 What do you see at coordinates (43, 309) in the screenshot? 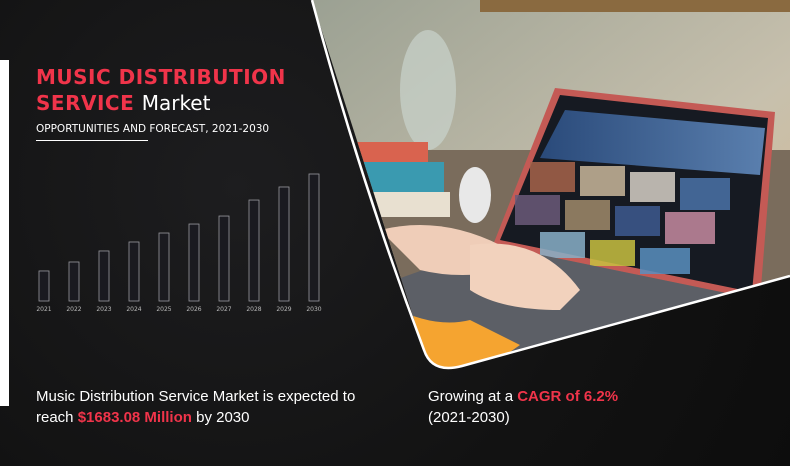
I see `x-tick-label: 2021` at bounding box center [43, 309].